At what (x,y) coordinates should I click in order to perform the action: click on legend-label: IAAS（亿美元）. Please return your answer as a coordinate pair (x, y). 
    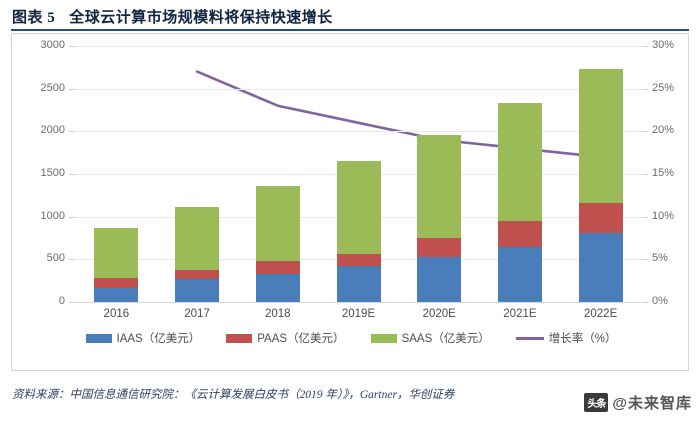
    Looking at the image, I should click on (158, 339).